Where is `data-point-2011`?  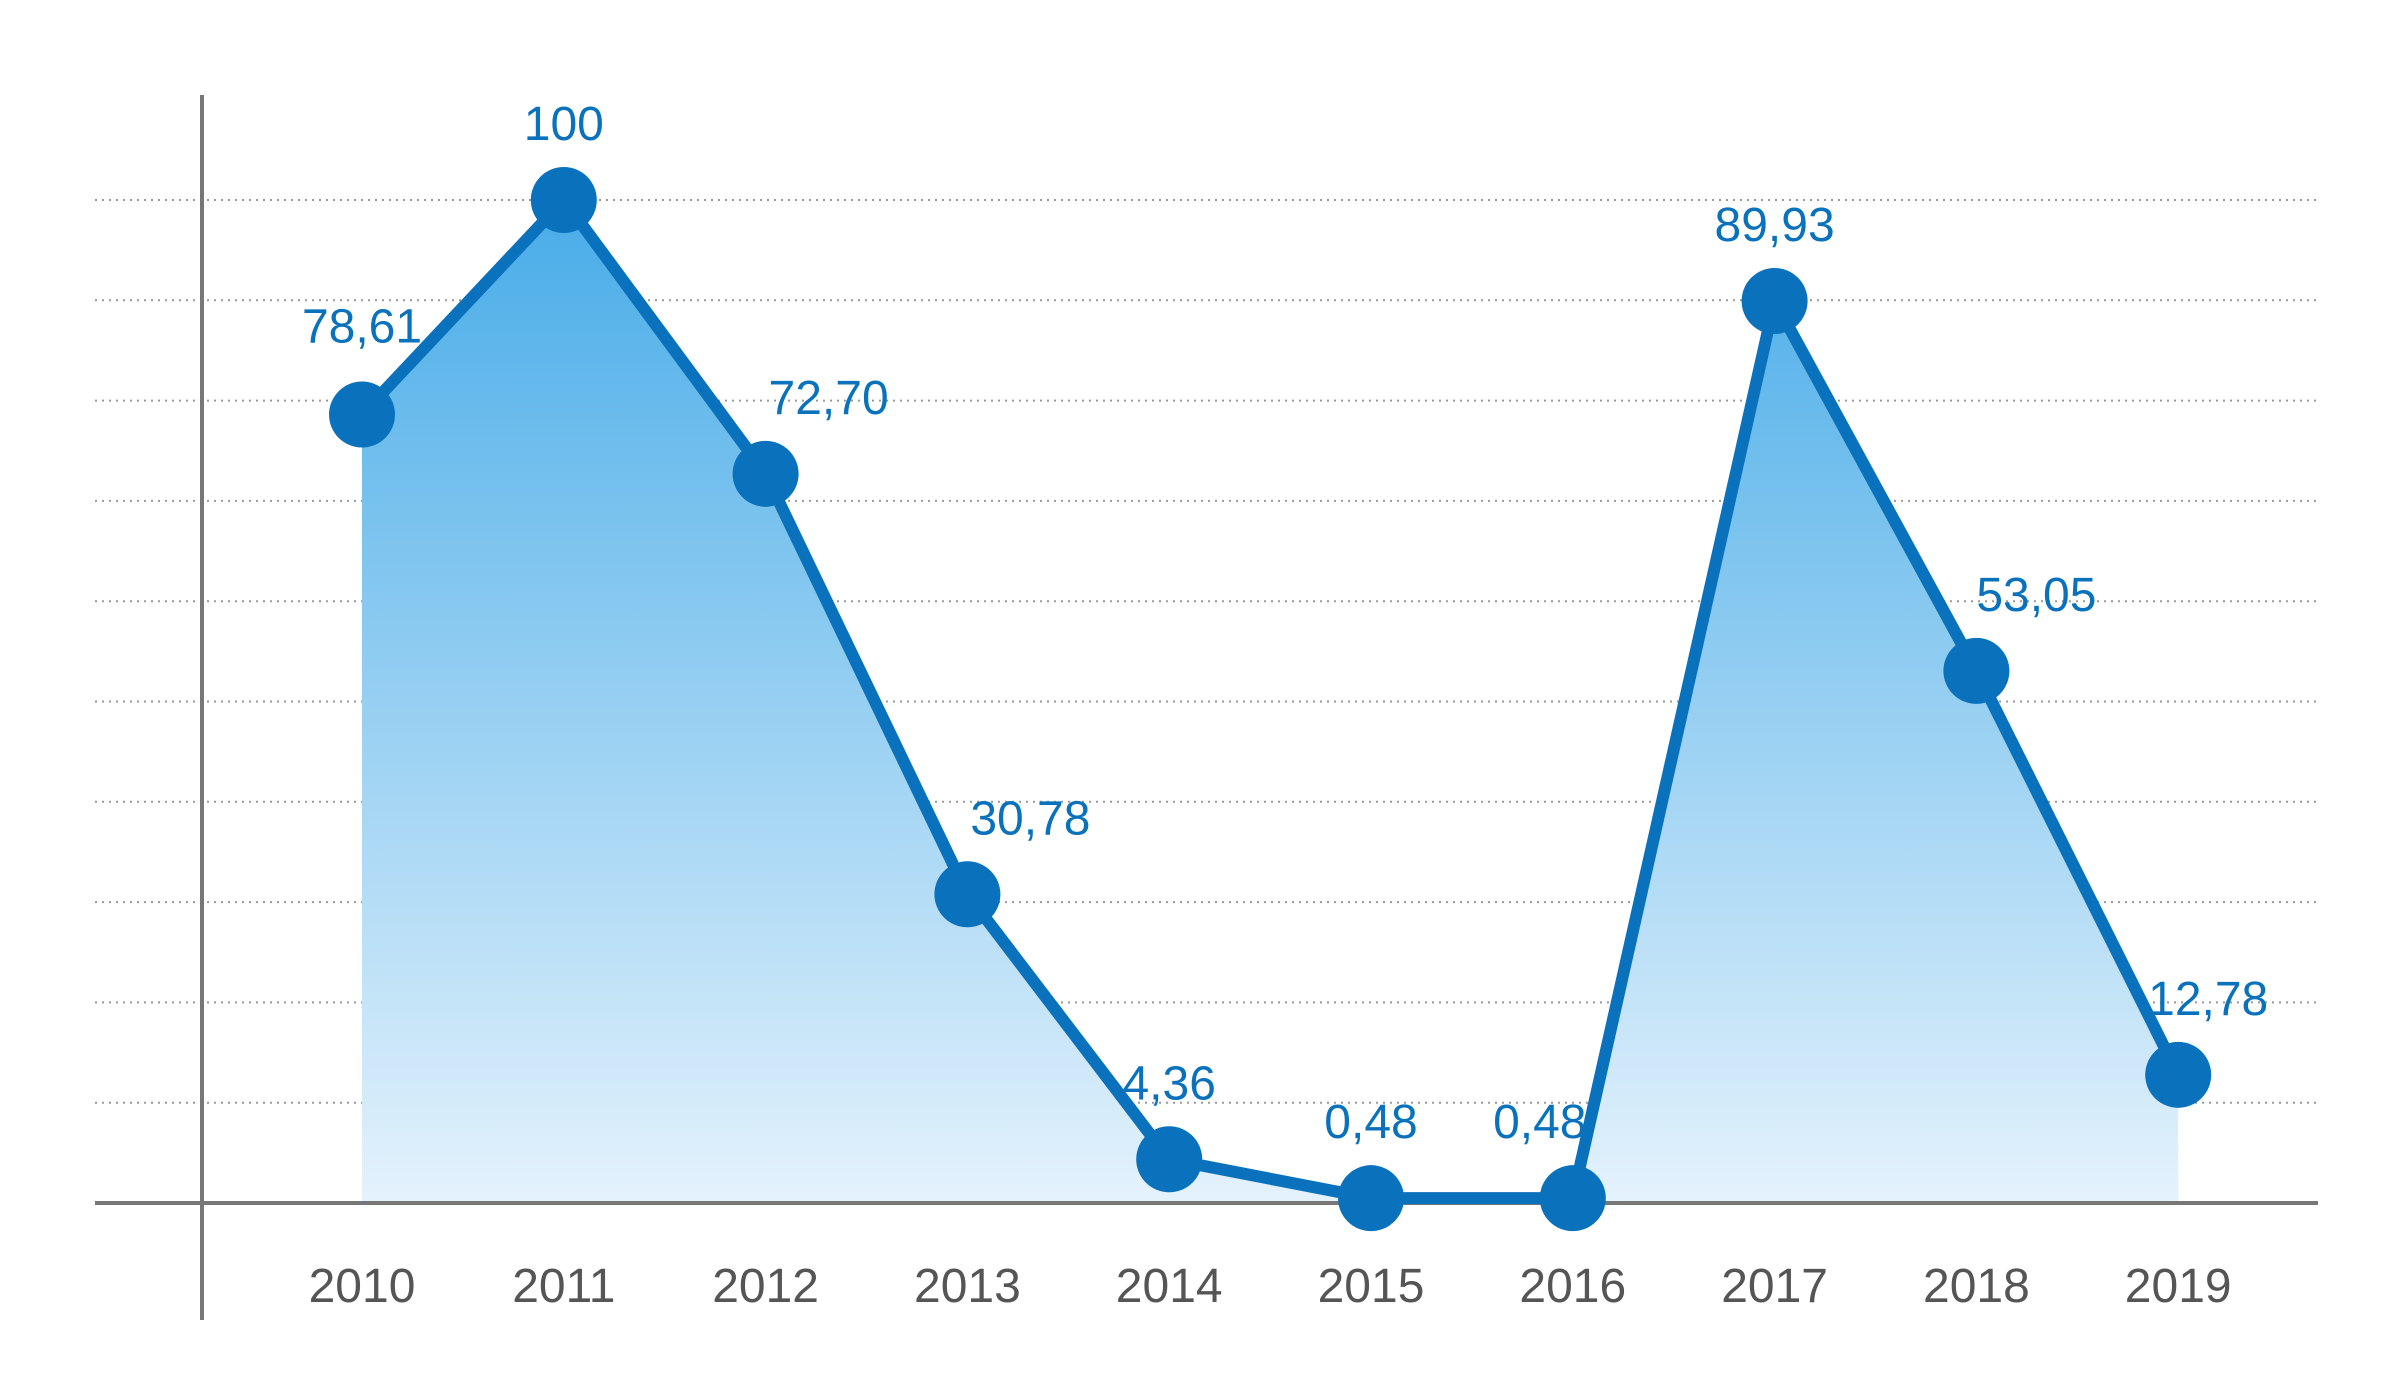
data-point-2011 is located at coordinates (563, 200).